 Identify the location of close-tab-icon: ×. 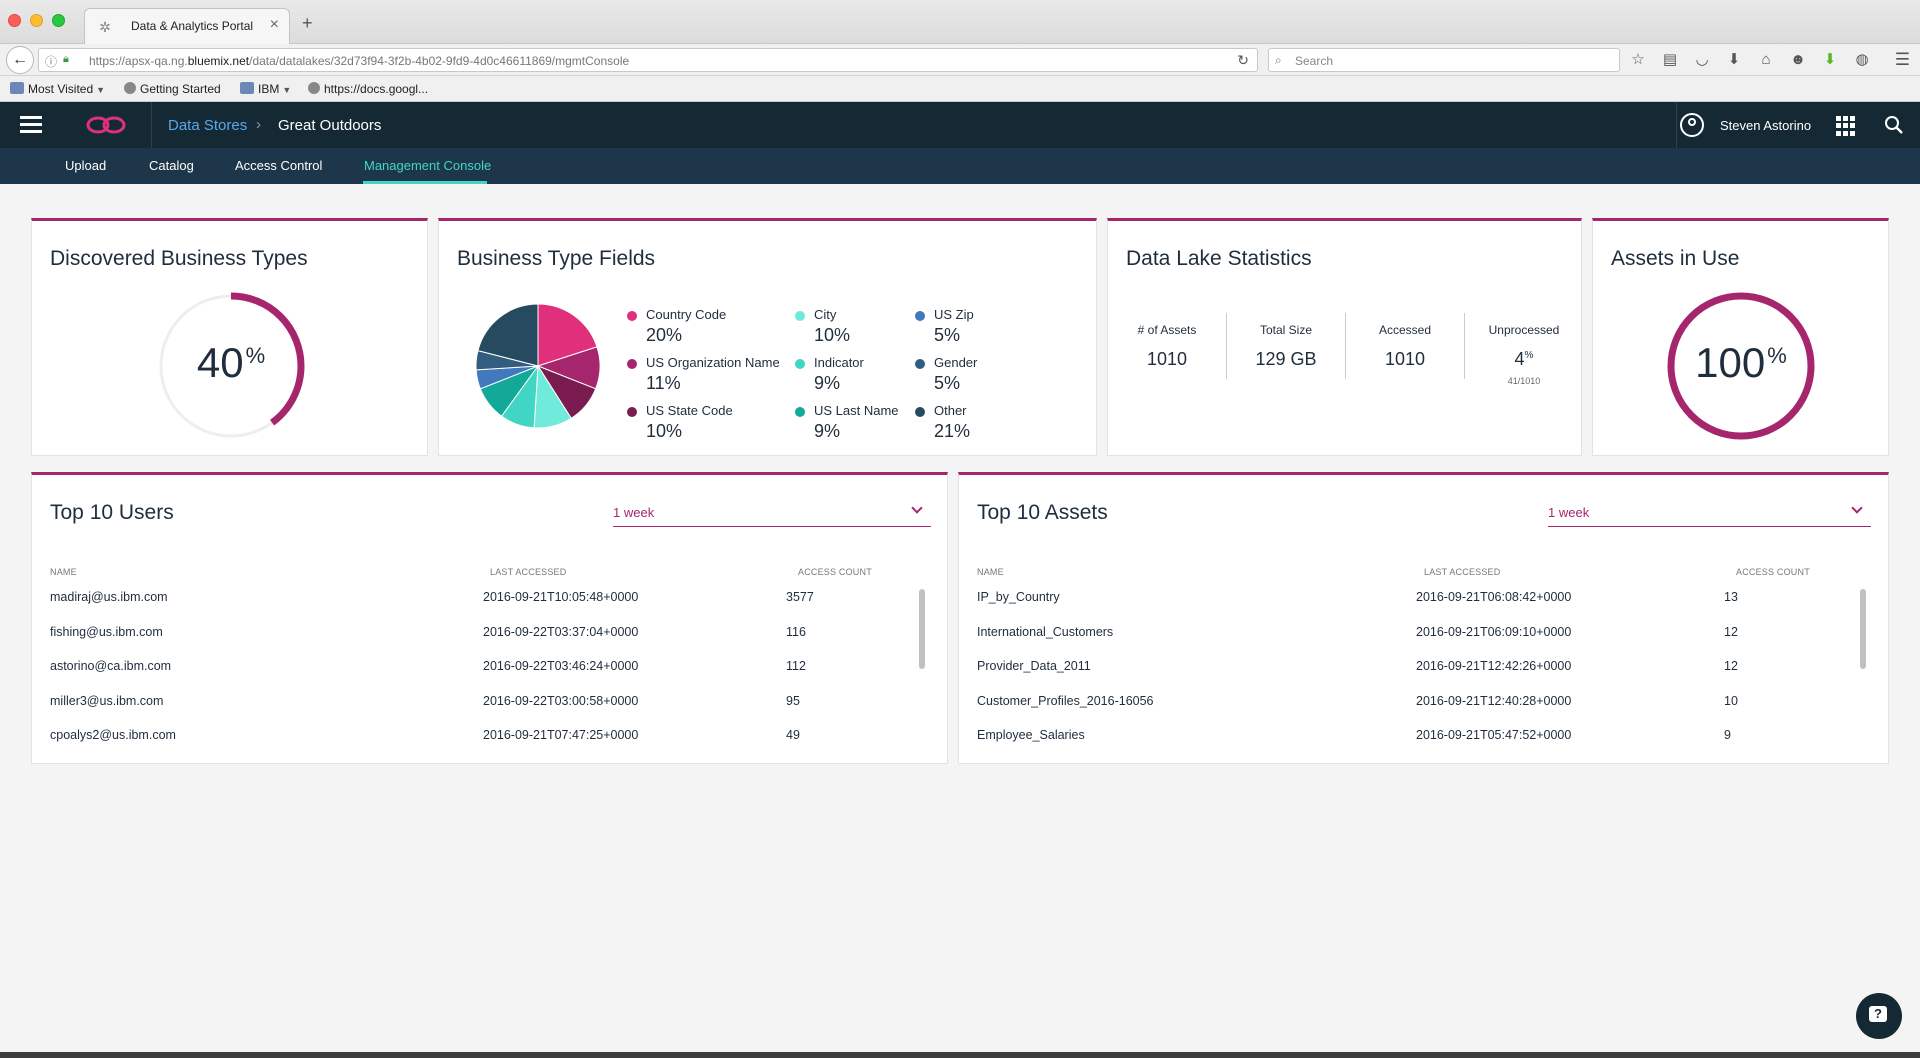
(274, 24).